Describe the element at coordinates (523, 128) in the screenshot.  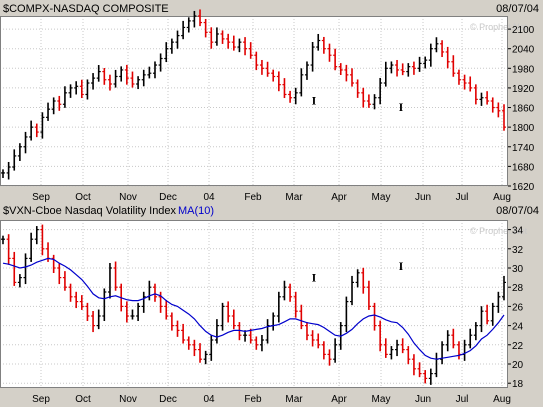
I see `y-tick-label: 1800` at that location.